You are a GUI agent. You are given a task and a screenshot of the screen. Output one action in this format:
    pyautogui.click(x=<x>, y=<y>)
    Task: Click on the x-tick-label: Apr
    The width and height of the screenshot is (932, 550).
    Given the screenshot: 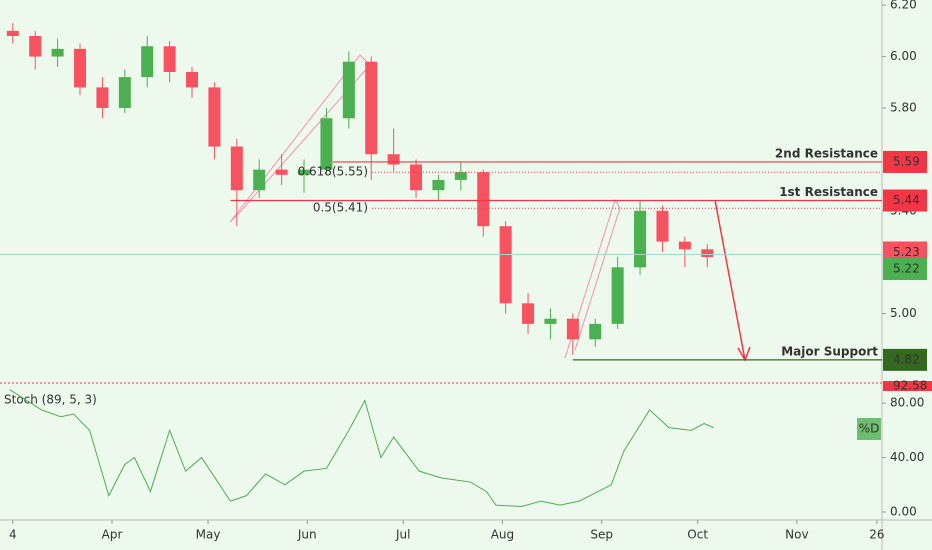 What is the action you would take?
    pyautogui.click(x=112, y=535)
    